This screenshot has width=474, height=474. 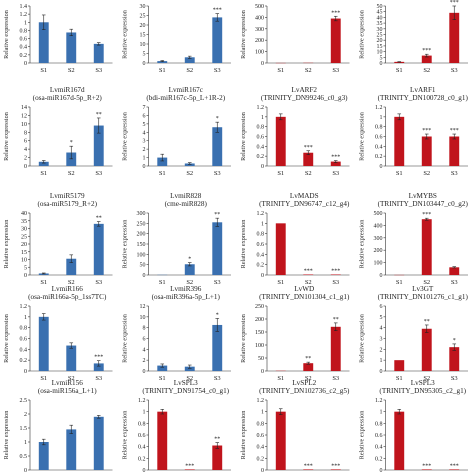 I want to click on y-tick-label: 4, so click(x=144, y=133).